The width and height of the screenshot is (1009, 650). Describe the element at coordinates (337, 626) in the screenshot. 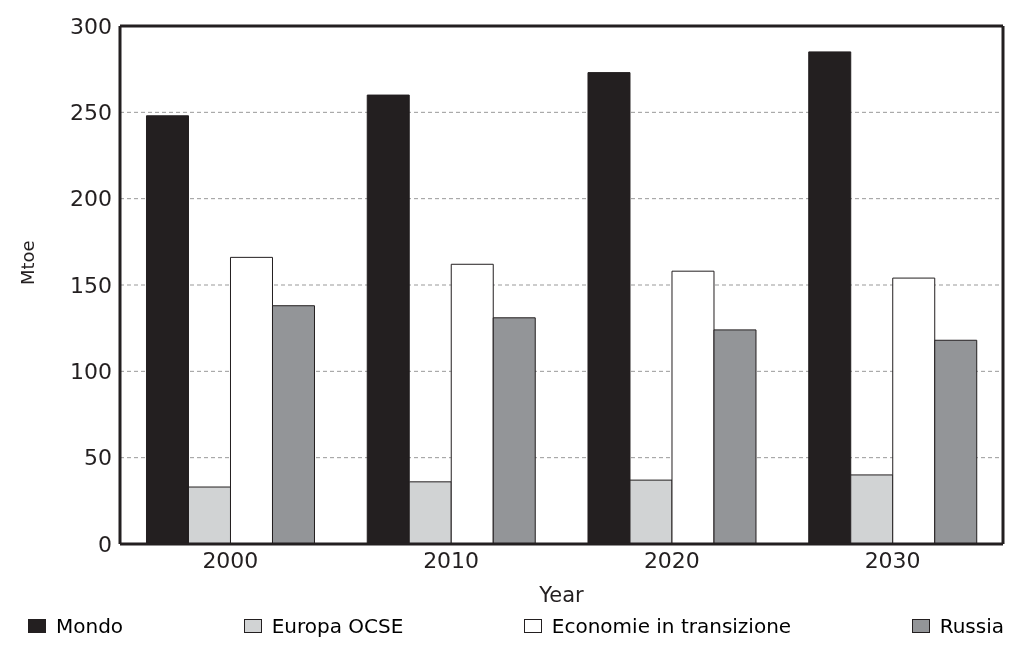

I see `legend-label: Europa OCSE` at that location.